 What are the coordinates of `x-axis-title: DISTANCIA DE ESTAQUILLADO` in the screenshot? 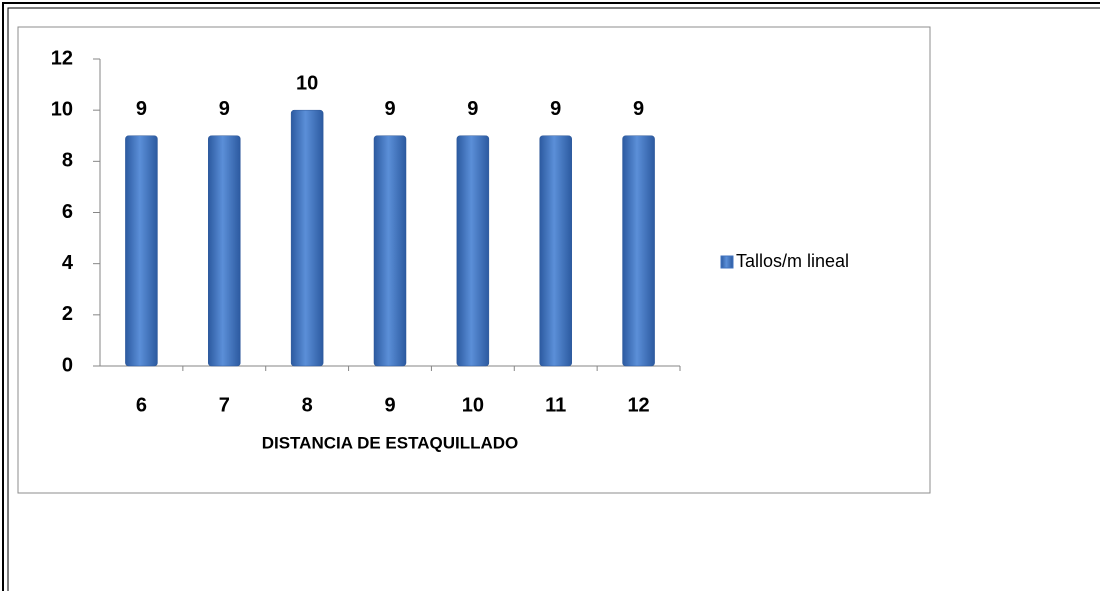 It's located at (390, 442).